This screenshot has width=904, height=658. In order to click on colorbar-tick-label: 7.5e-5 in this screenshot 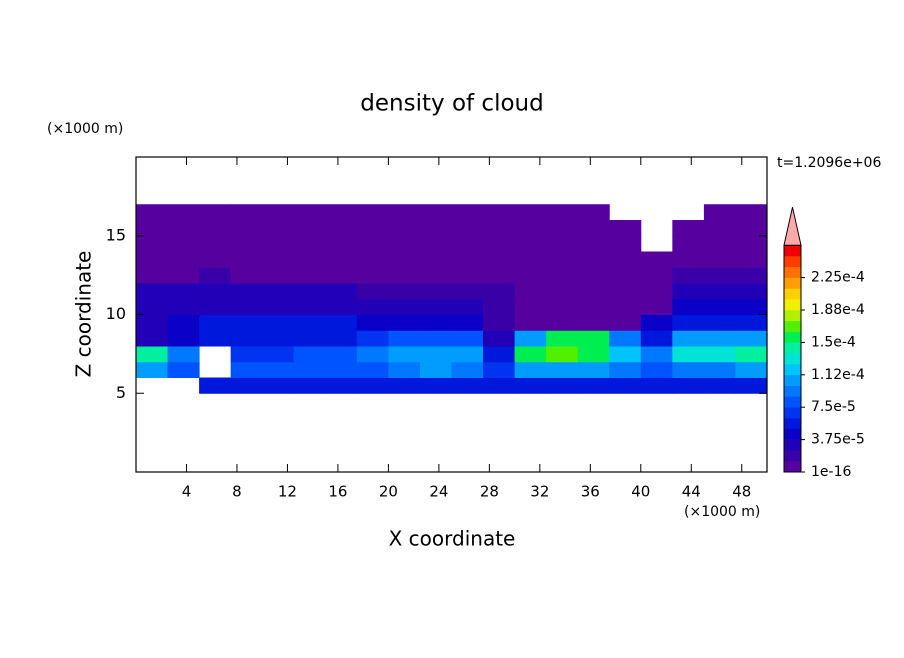, I will do `click(833, 407)`.